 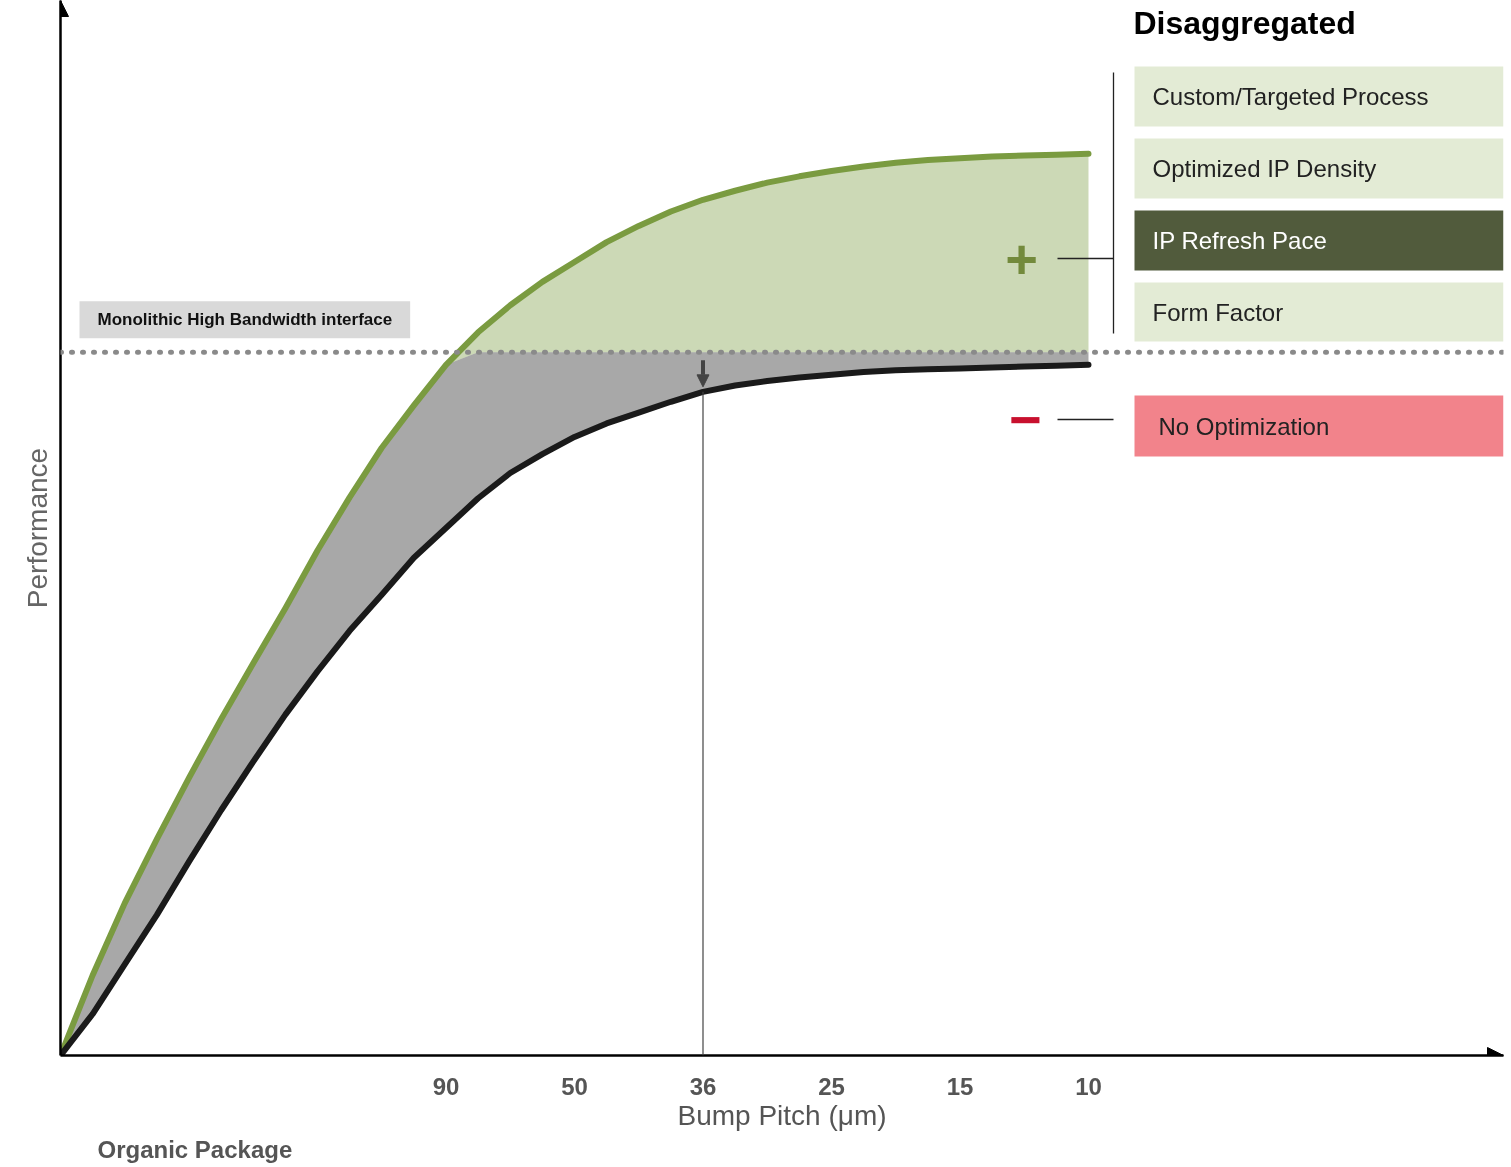 What do you see at coordinates (574, 1086) in the screenshot?
I see `x-tick-label: 50` at bounding box center [574, 1086].